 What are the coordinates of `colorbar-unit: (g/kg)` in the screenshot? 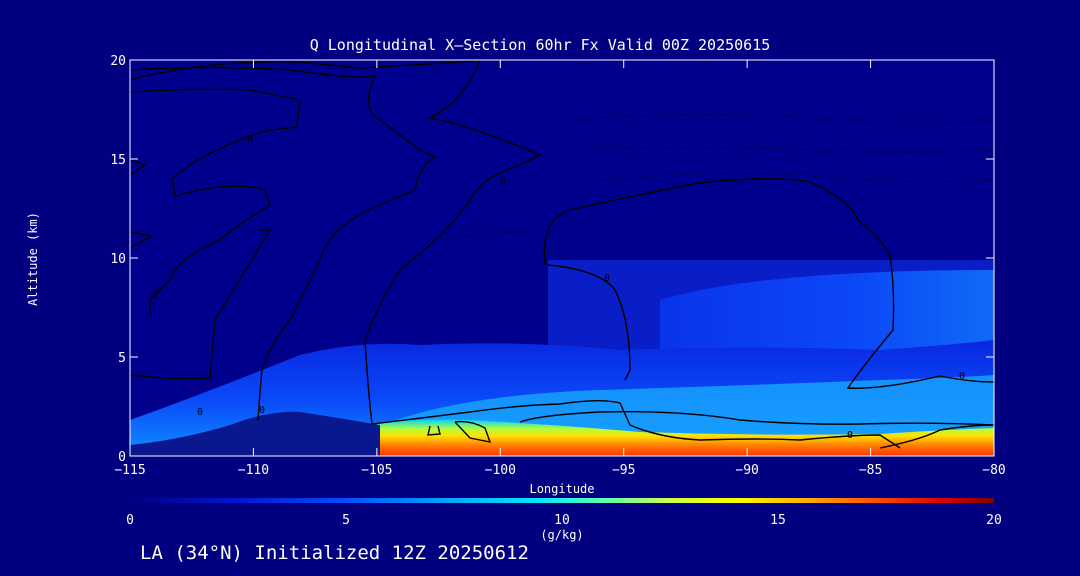 It's located at (562, 535).